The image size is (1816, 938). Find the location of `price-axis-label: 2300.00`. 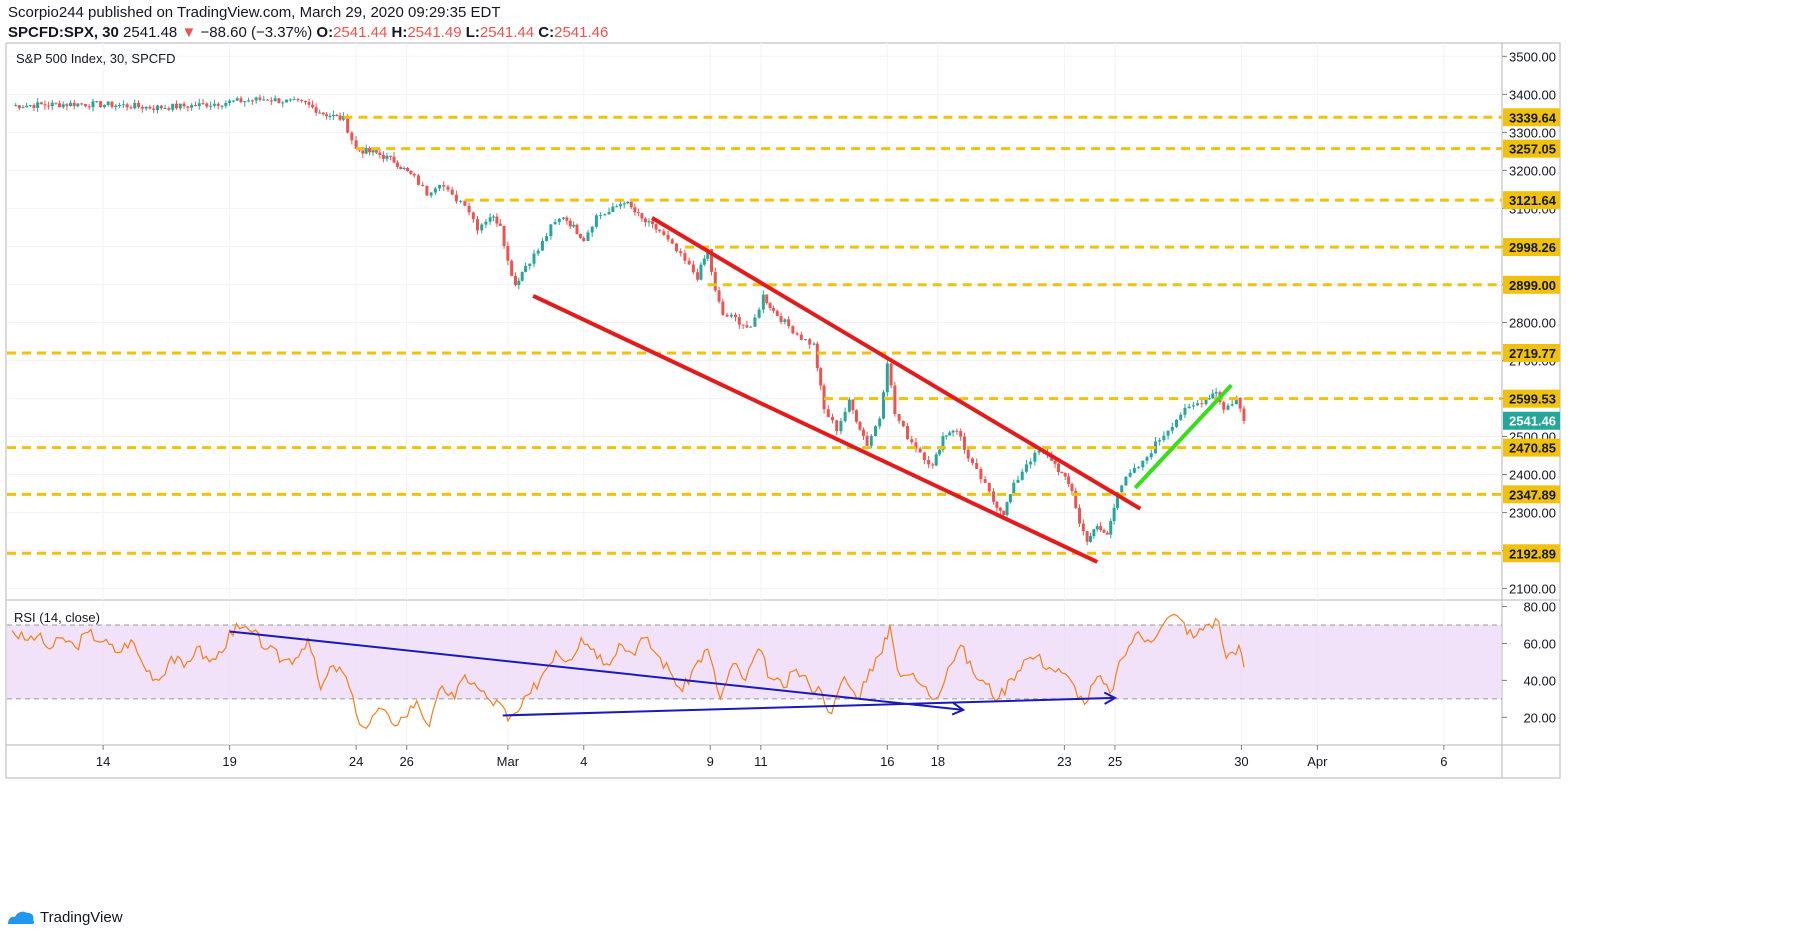

price-axis-label: 2300.00 is located at coordinates (1532, 513).